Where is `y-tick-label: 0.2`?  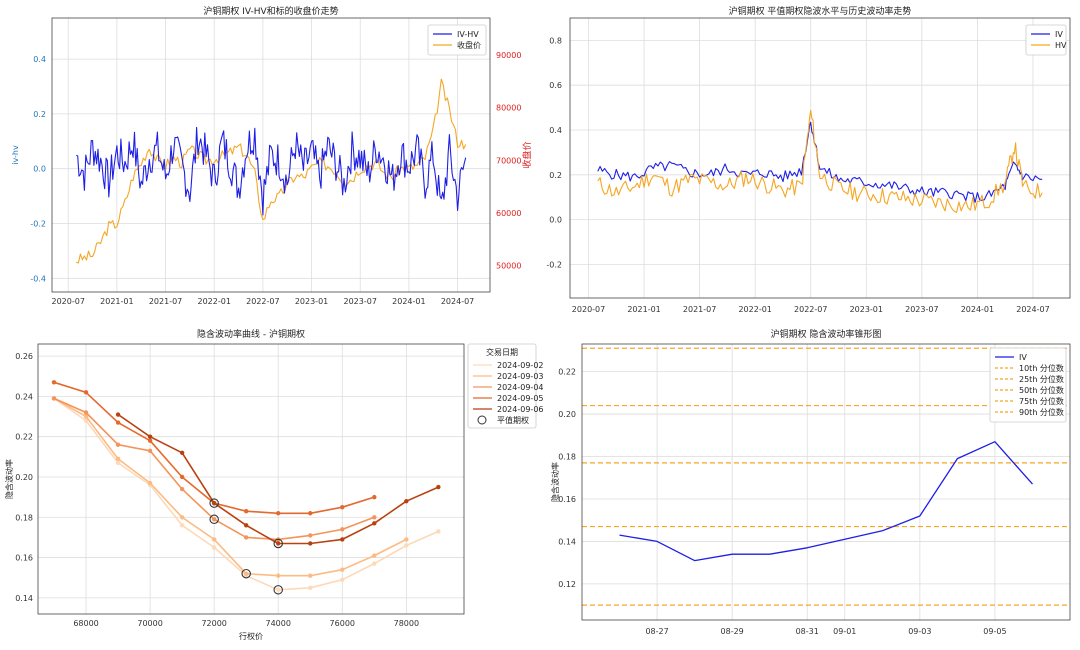
y-tick-label: 0.2 is located at coordinates (39, 114).